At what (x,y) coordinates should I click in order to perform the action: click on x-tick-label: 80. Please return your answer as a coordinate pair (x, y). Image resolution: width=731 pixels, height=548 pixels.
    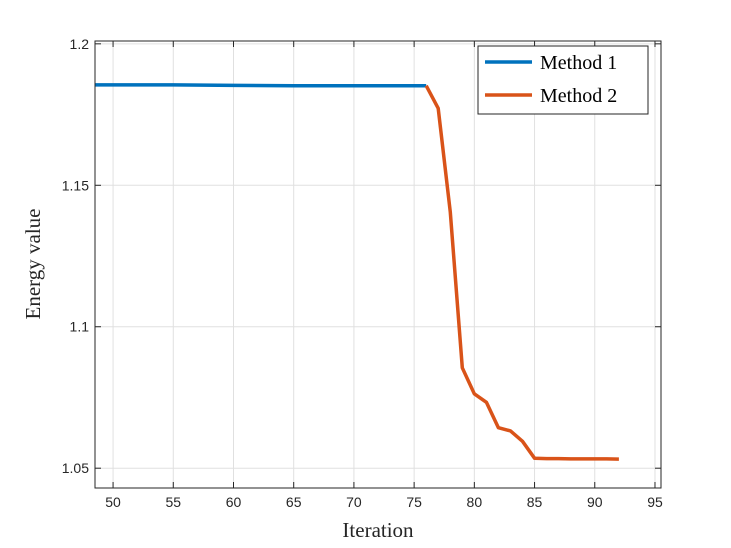
    Looking at the image, I should click on (475, 502).